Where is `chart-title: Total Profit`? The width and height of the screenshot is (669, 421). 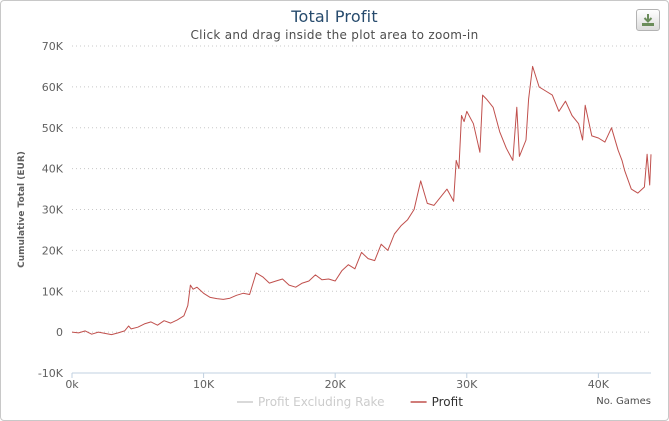 chart-title: Total Profit is located at coordinates (334, 16).